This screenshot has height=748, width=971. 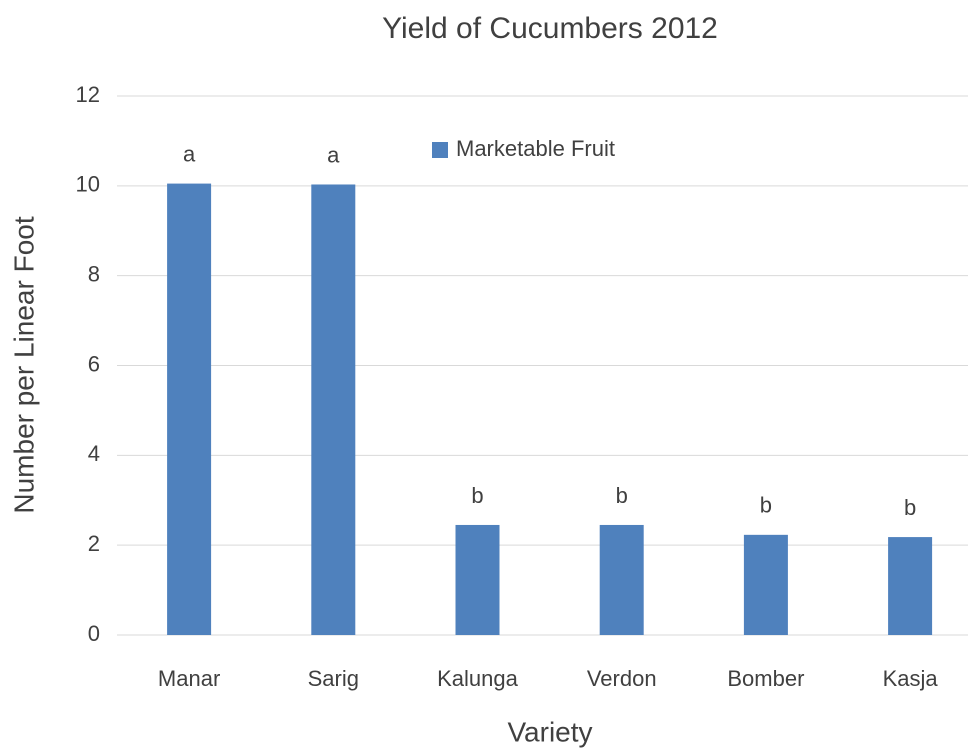 I want to click on x-tick-label: Bomber, so click(x=765, y=678).